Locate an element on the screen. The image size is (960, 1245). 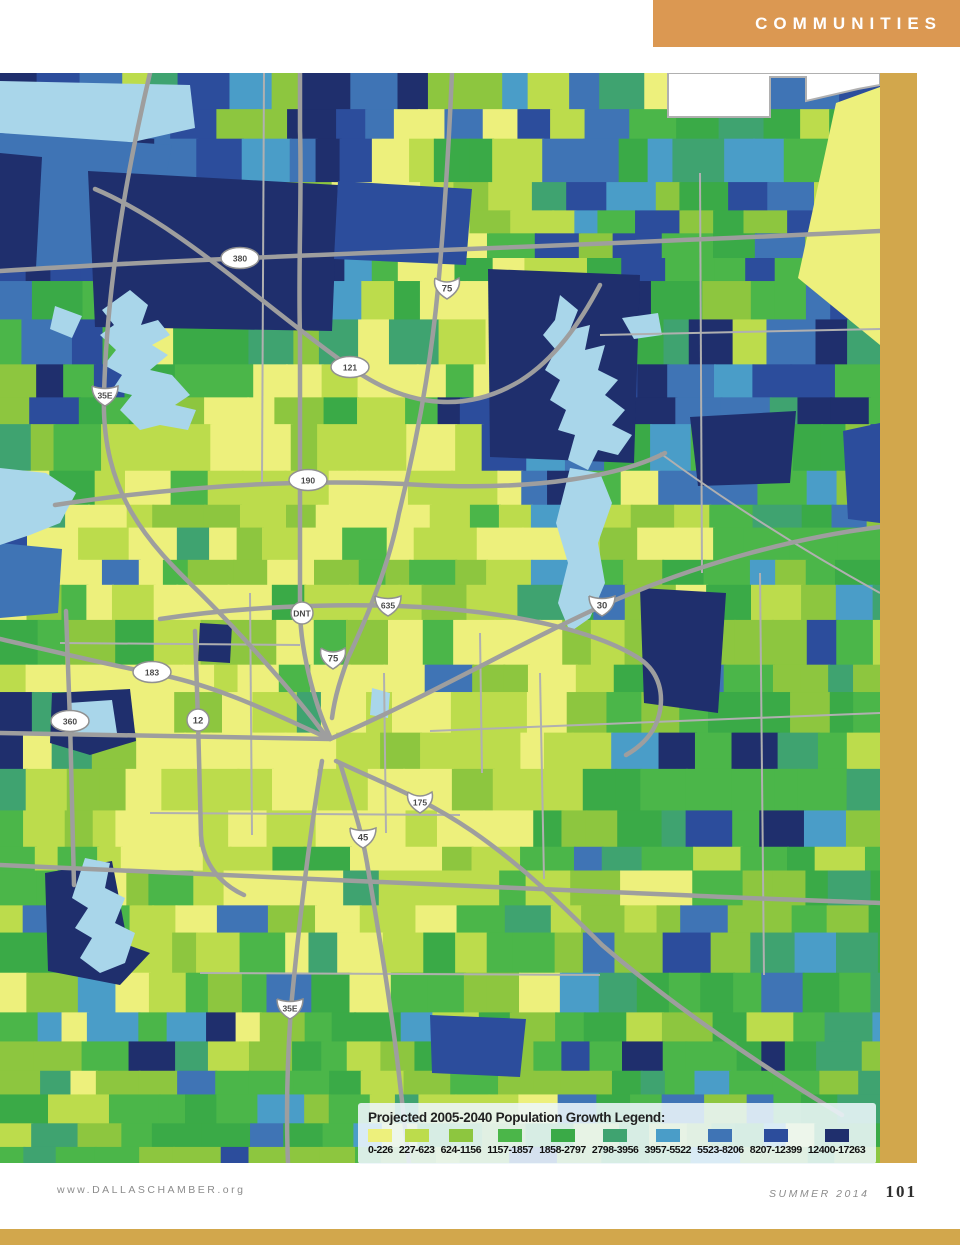
svg-text: 30 is located at coordinates (602, 606).